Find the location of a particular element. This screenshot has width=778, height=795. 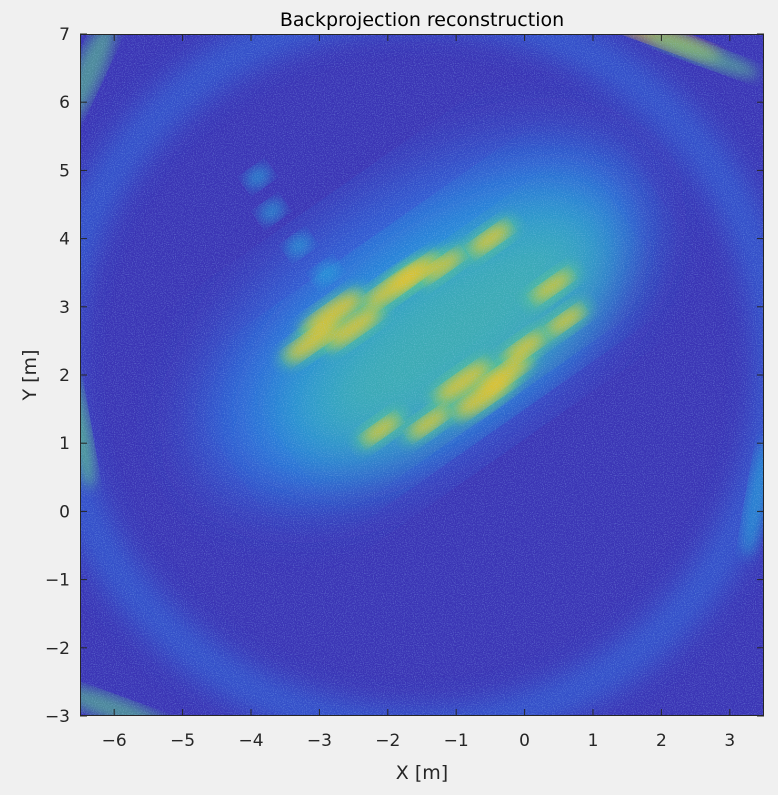

y-axis-label: Y [m] is located at coordinates (30, 376).